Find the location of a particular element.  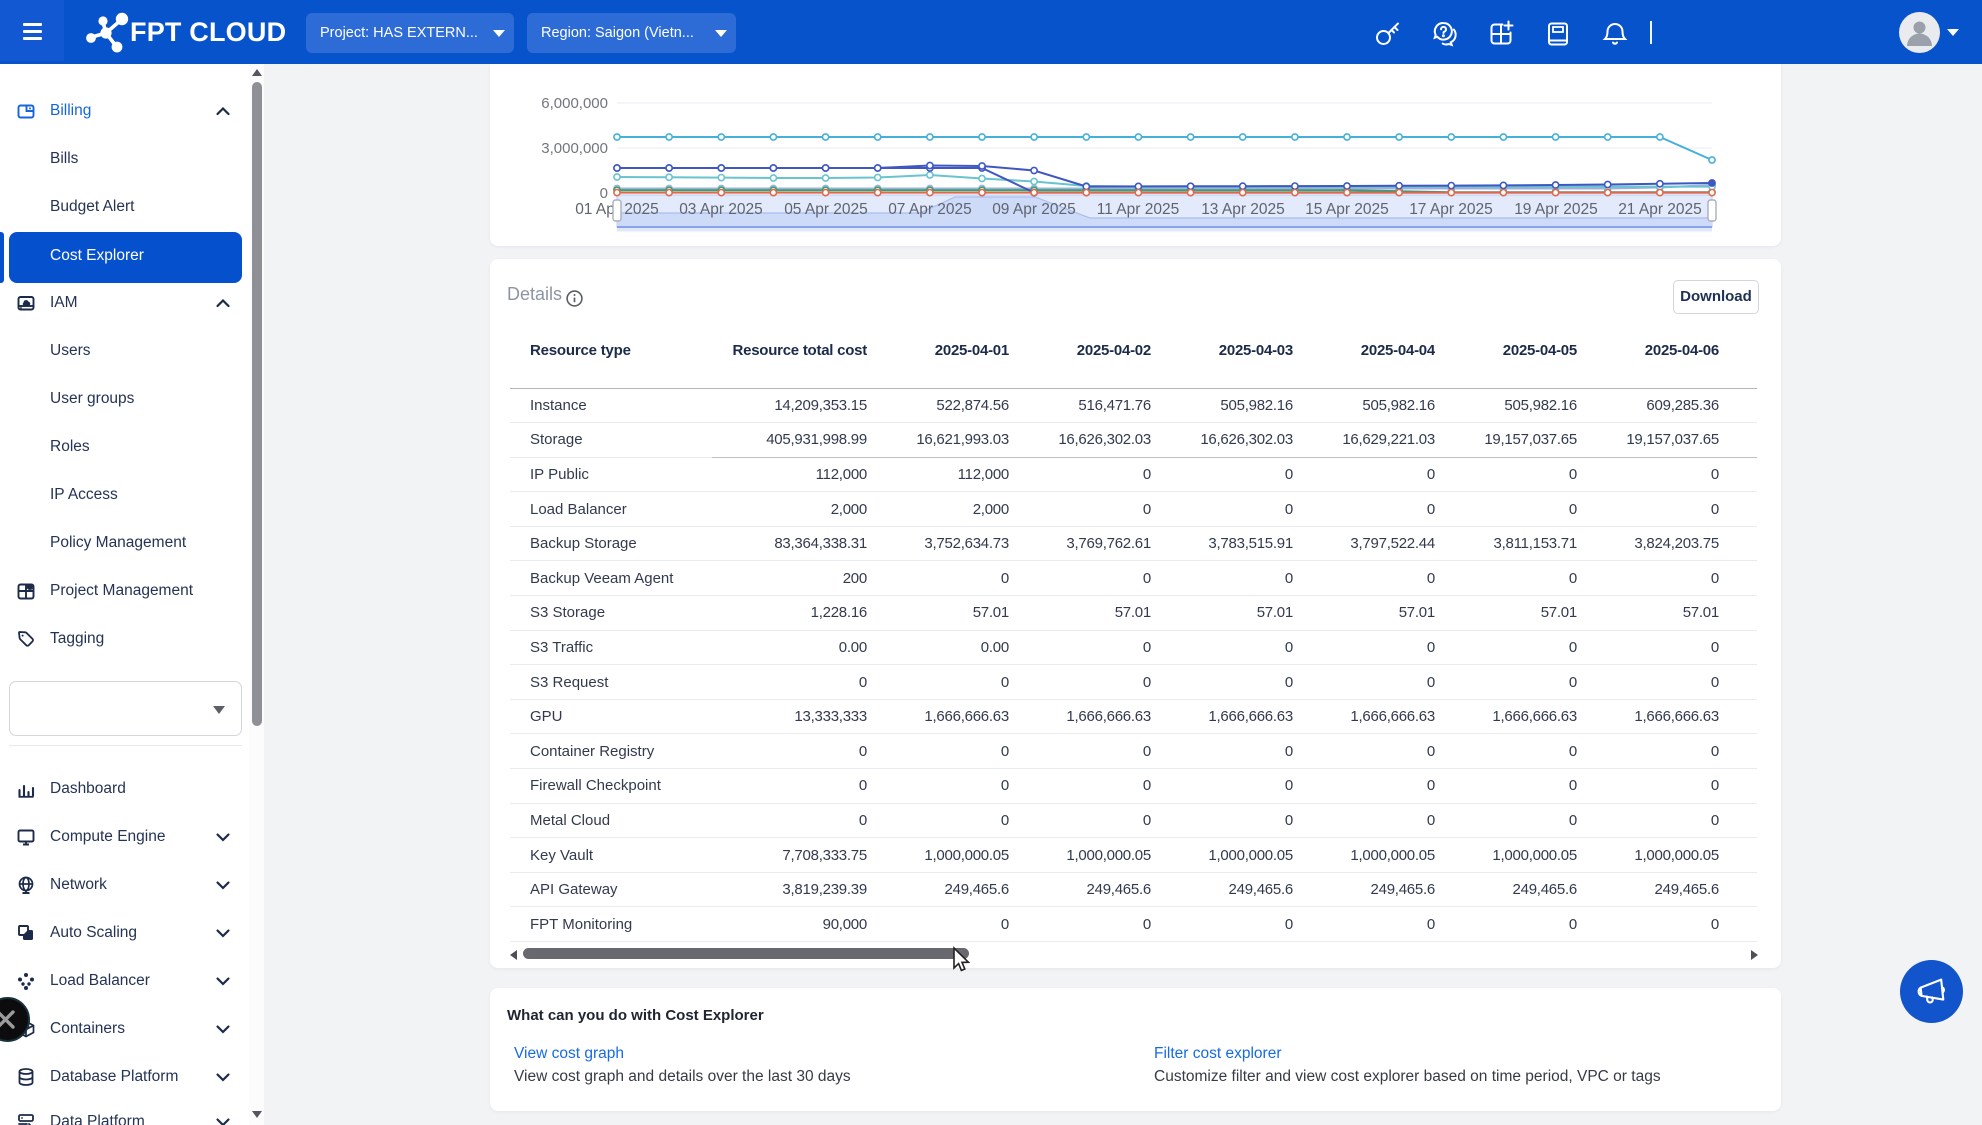

svg-text: 03 Apr 2025 is located at coordinates (721, 209).